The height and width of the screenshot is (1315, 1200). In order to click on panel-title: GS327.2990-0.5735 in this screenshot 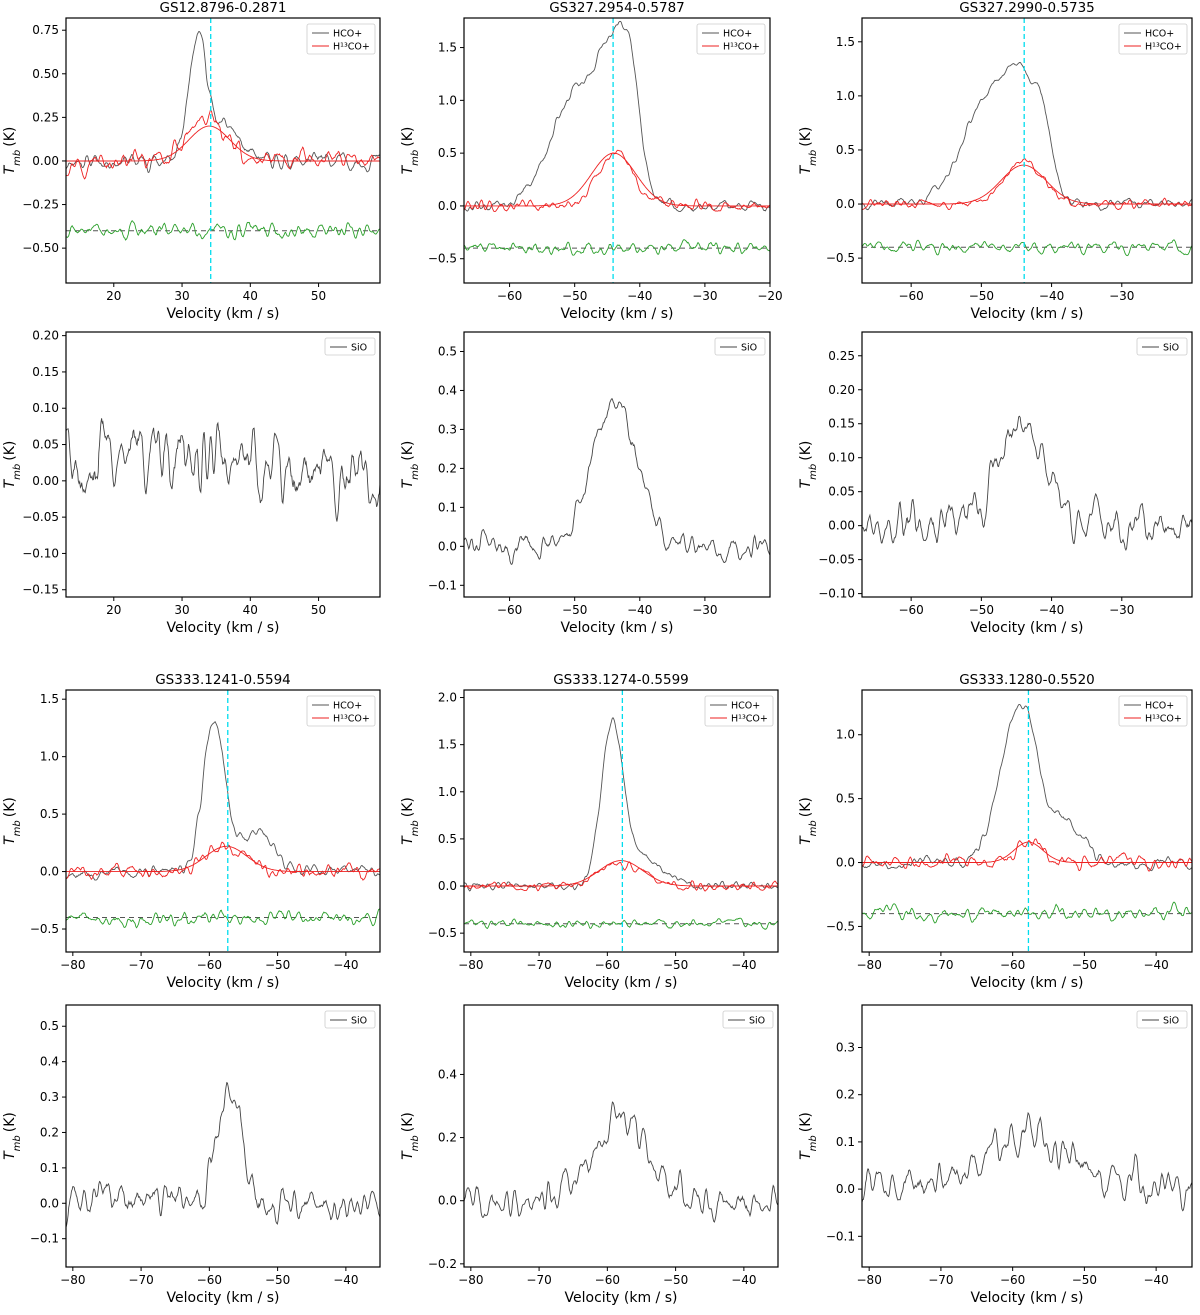, I will do `click(1027, 8)`.